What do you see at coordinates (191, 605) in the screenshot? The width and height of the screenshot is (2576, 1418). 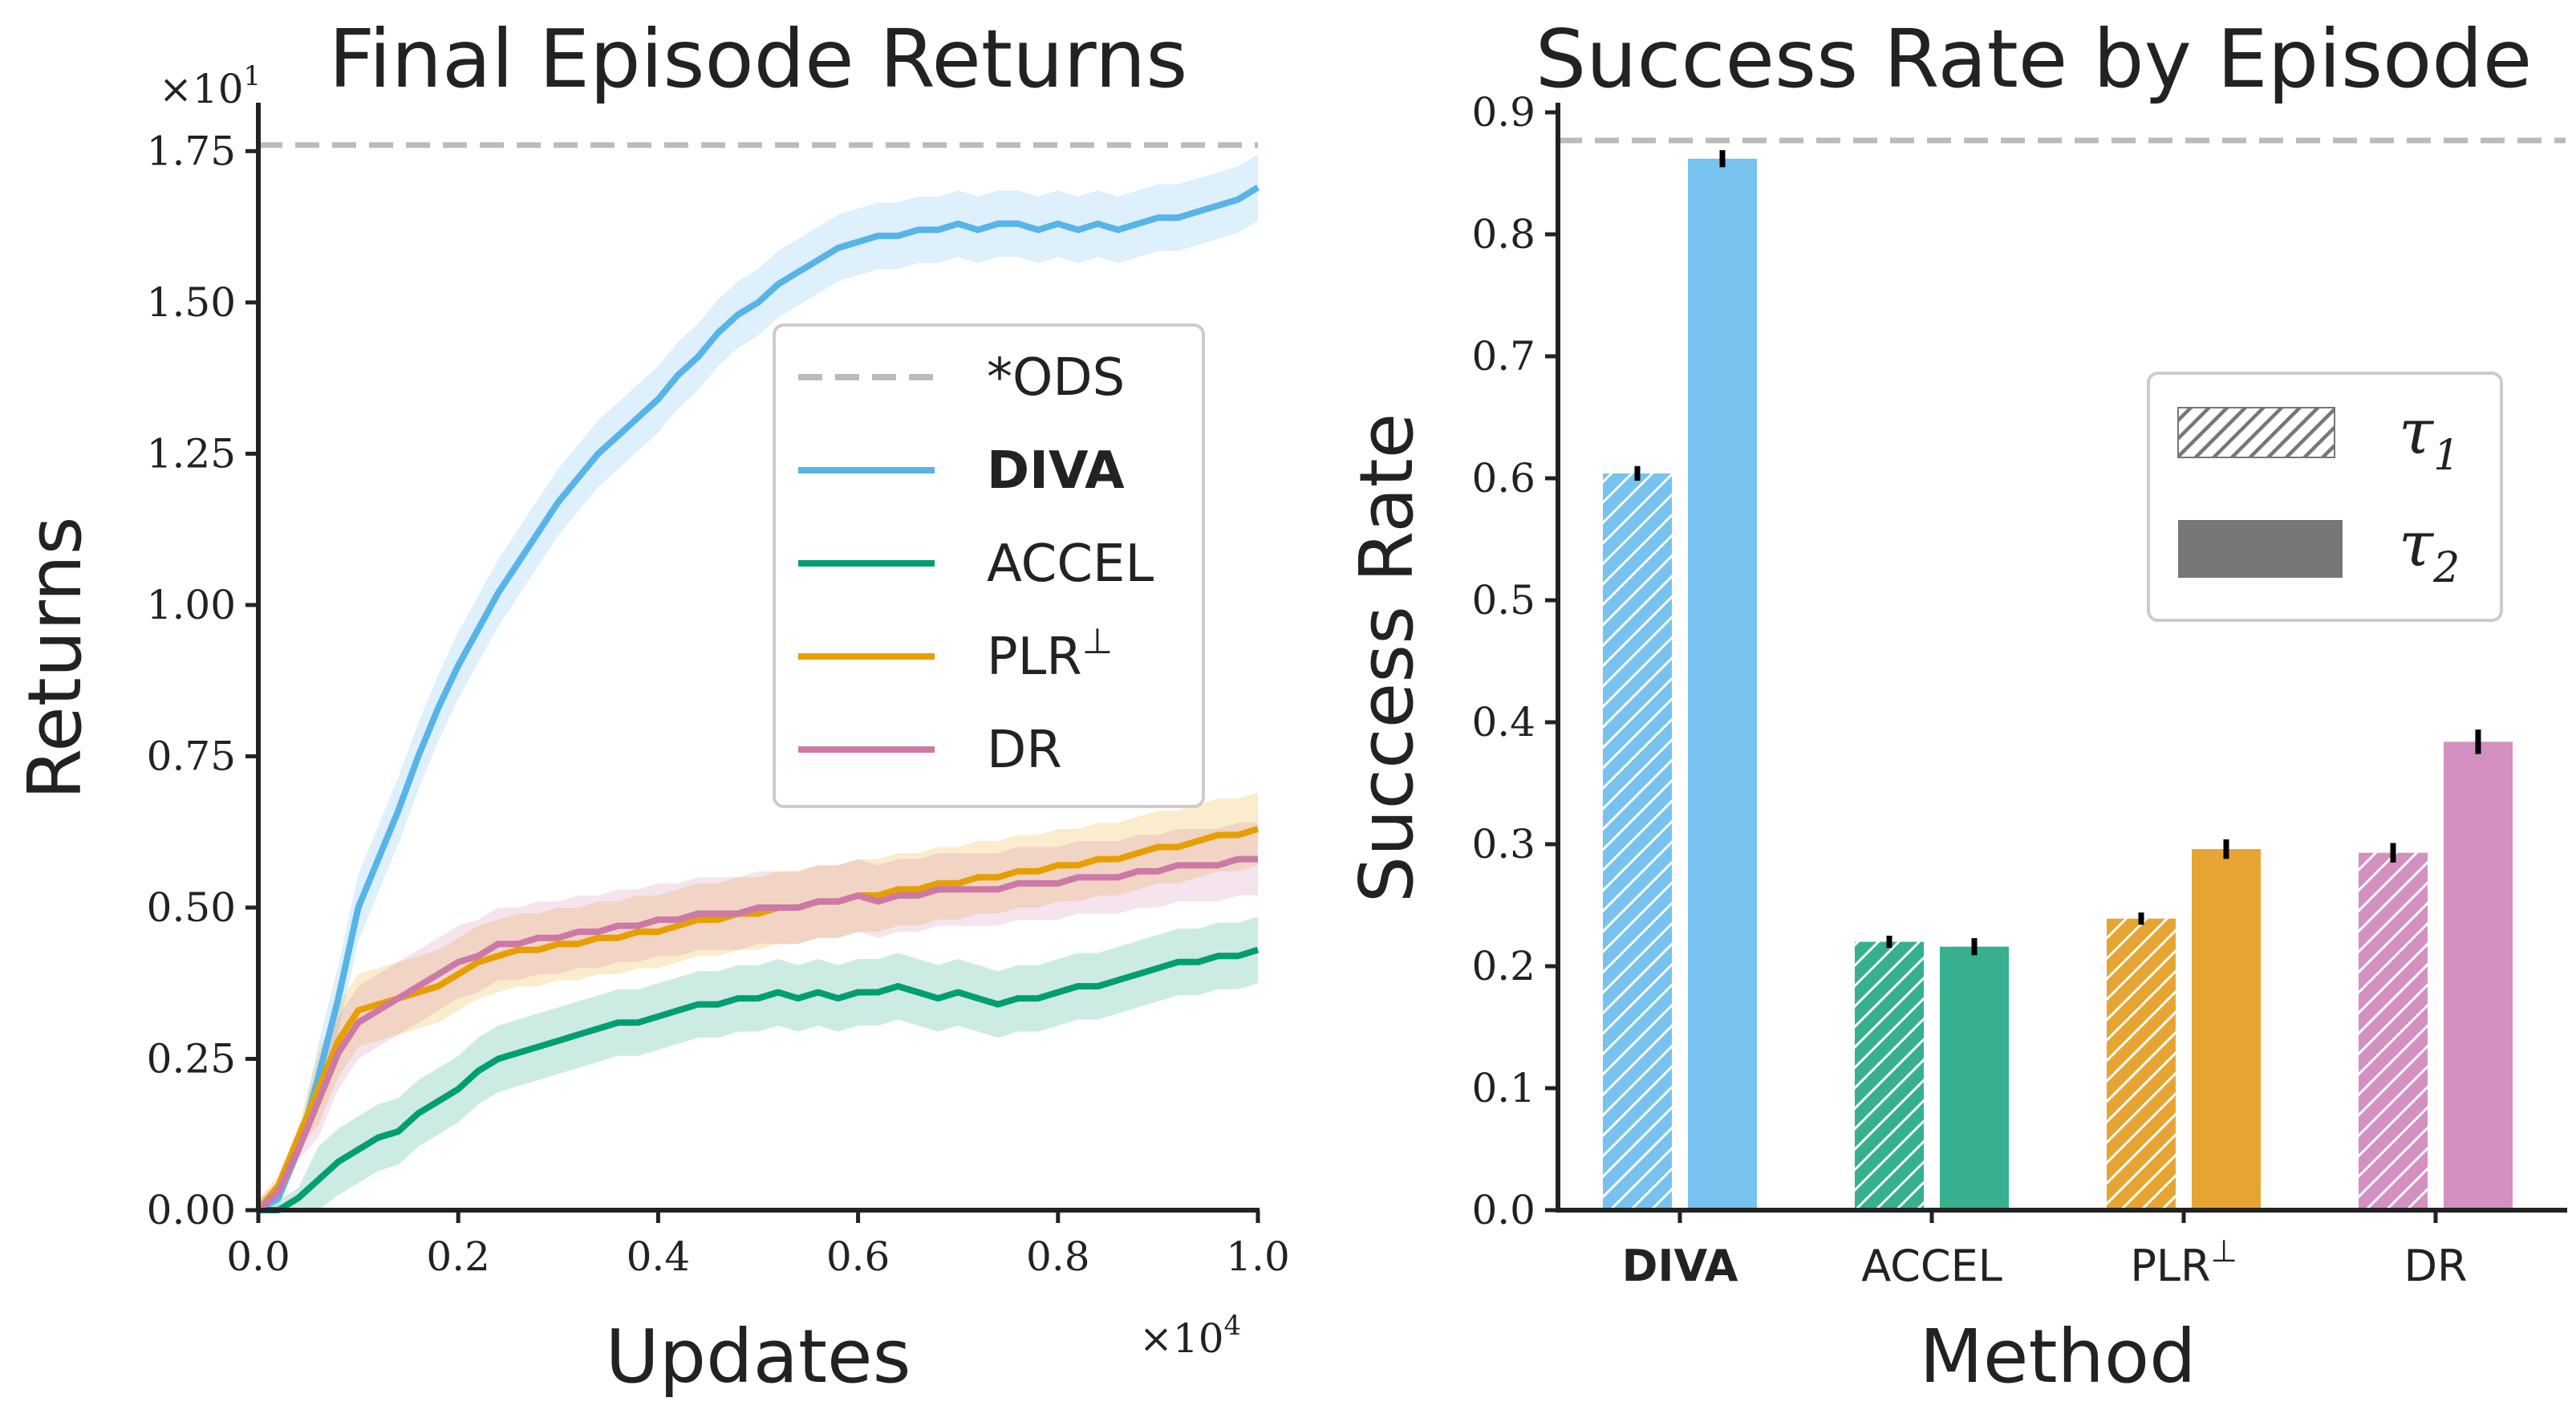 I see `left-y-tick-label: 1.00` at bounding box center [191, 605].